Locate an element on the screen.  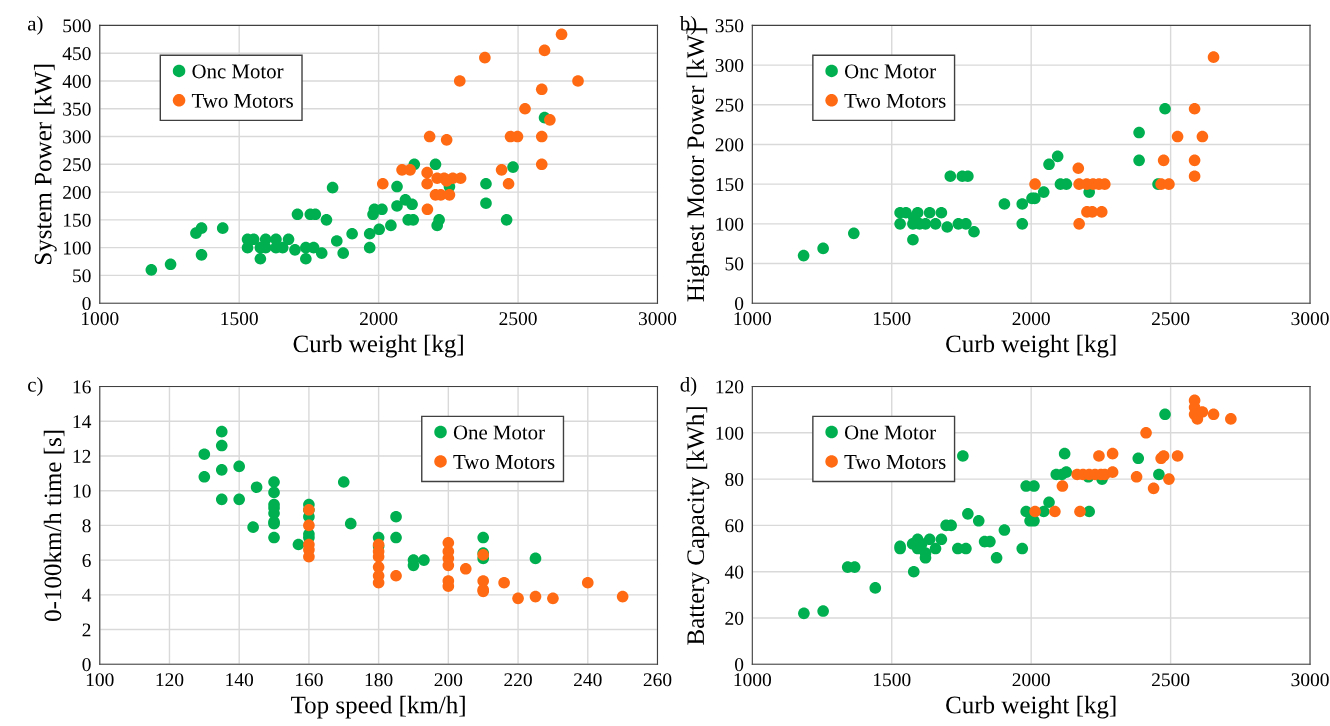
y-tick-label: 100 is located at coordinates (77, 248).